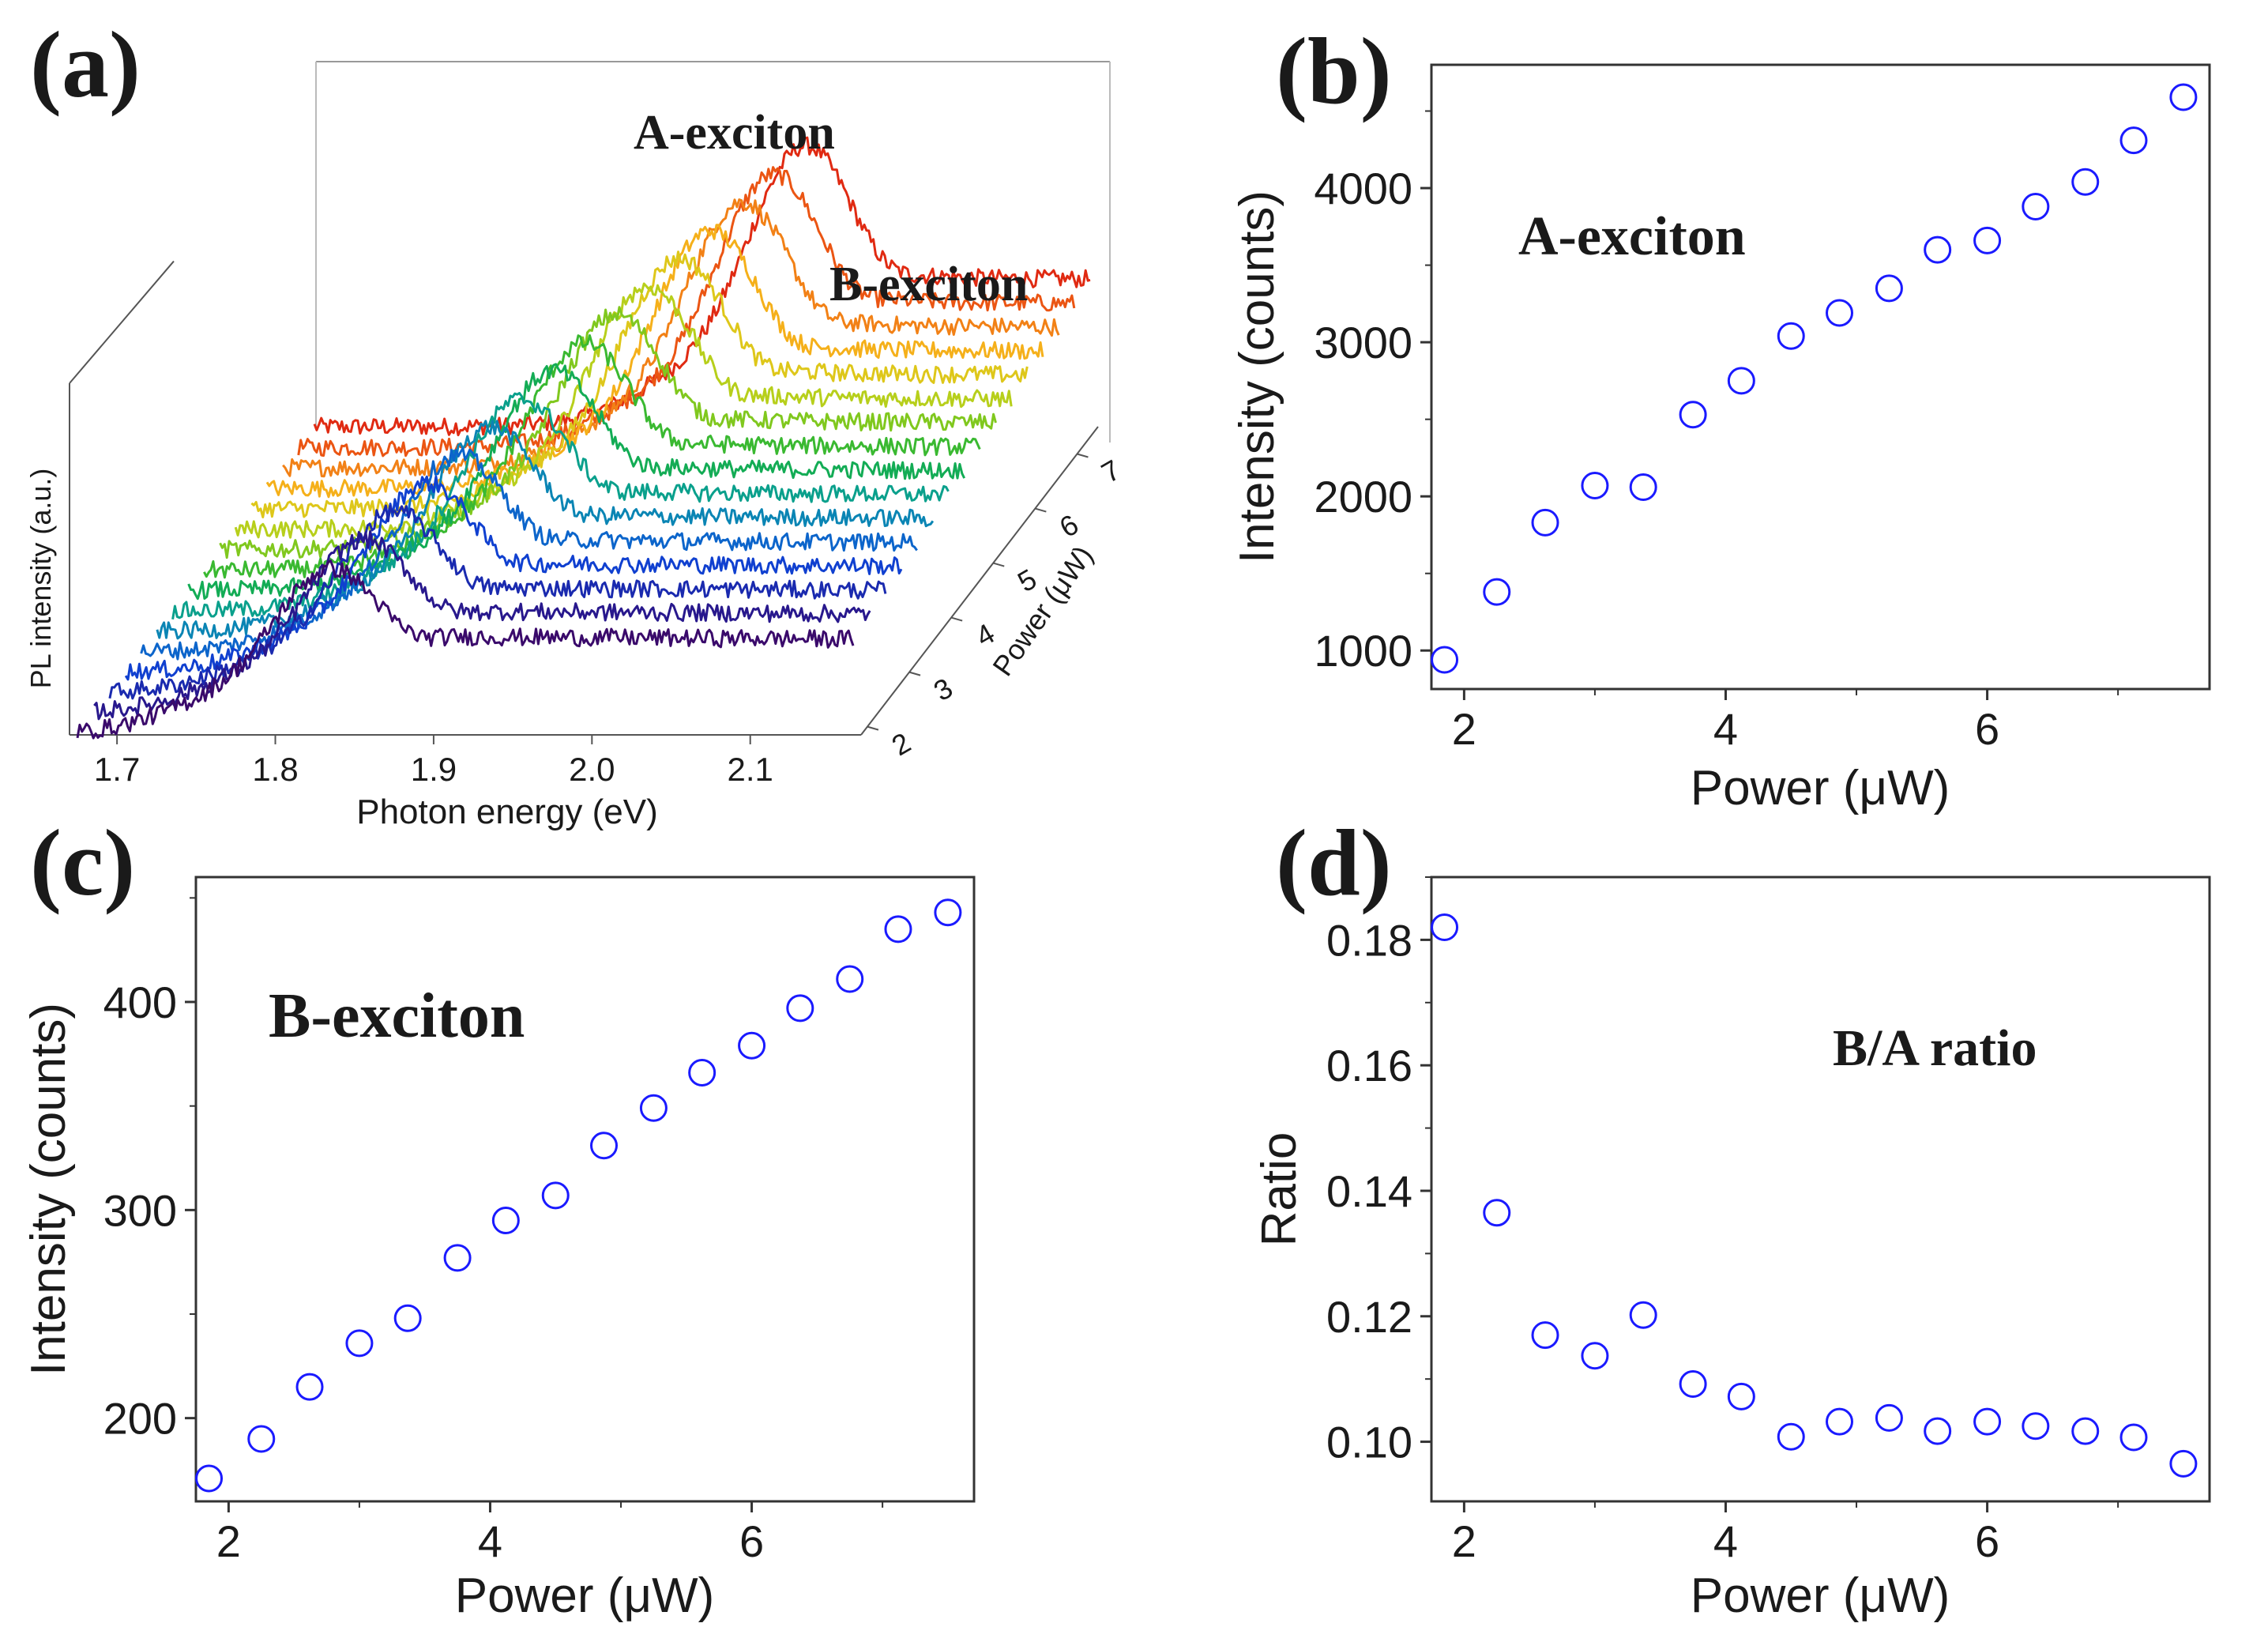  Describe the element at coordinates (140, 1419) in the screenshot. I see `y-tick-label: 200` at that location.